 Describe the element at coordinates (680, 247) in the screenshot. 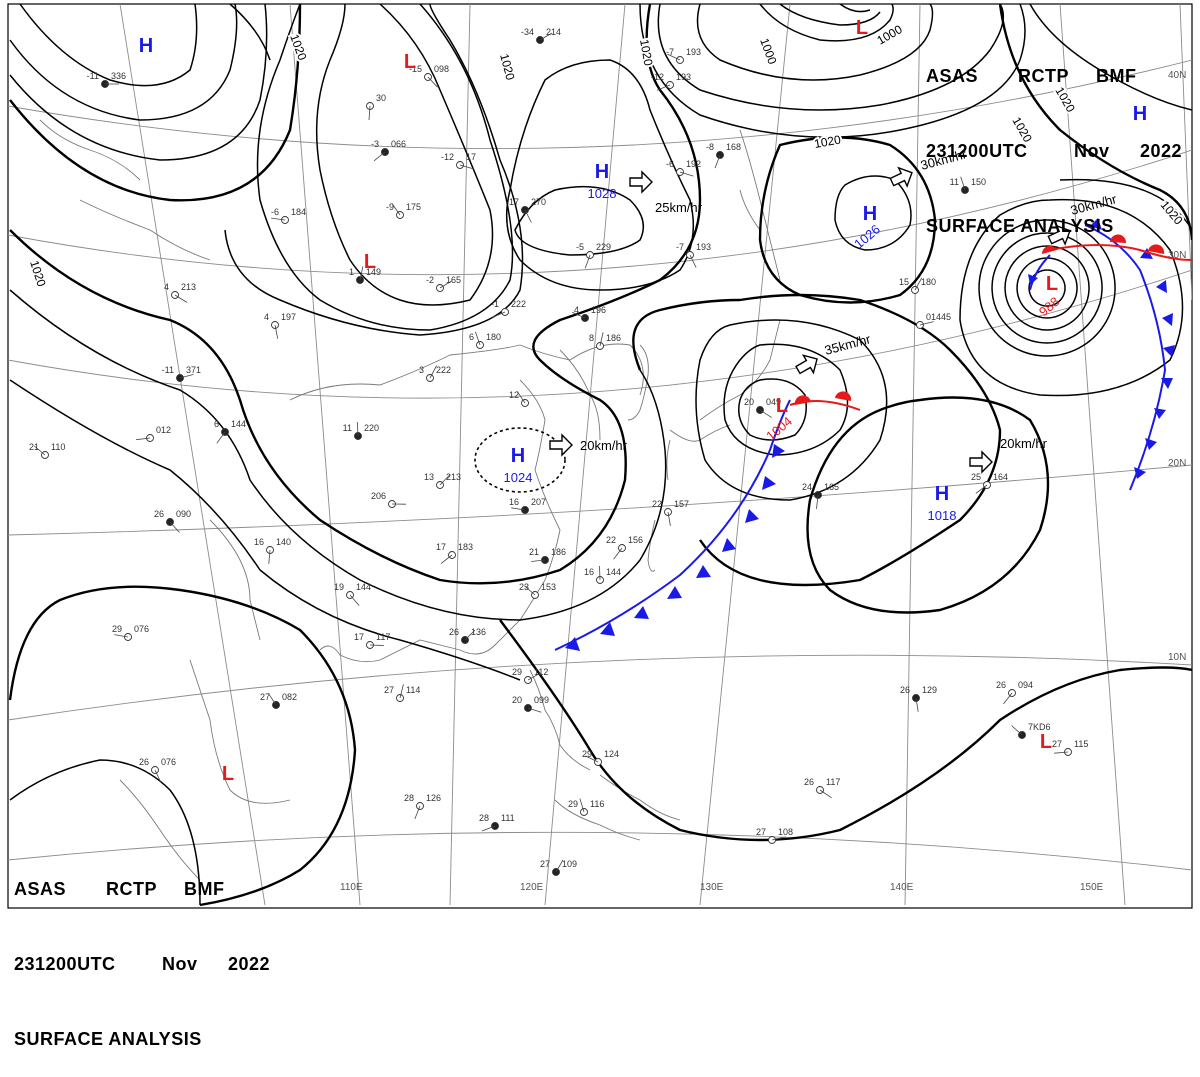

I see `station-temperature: -7` at that location.